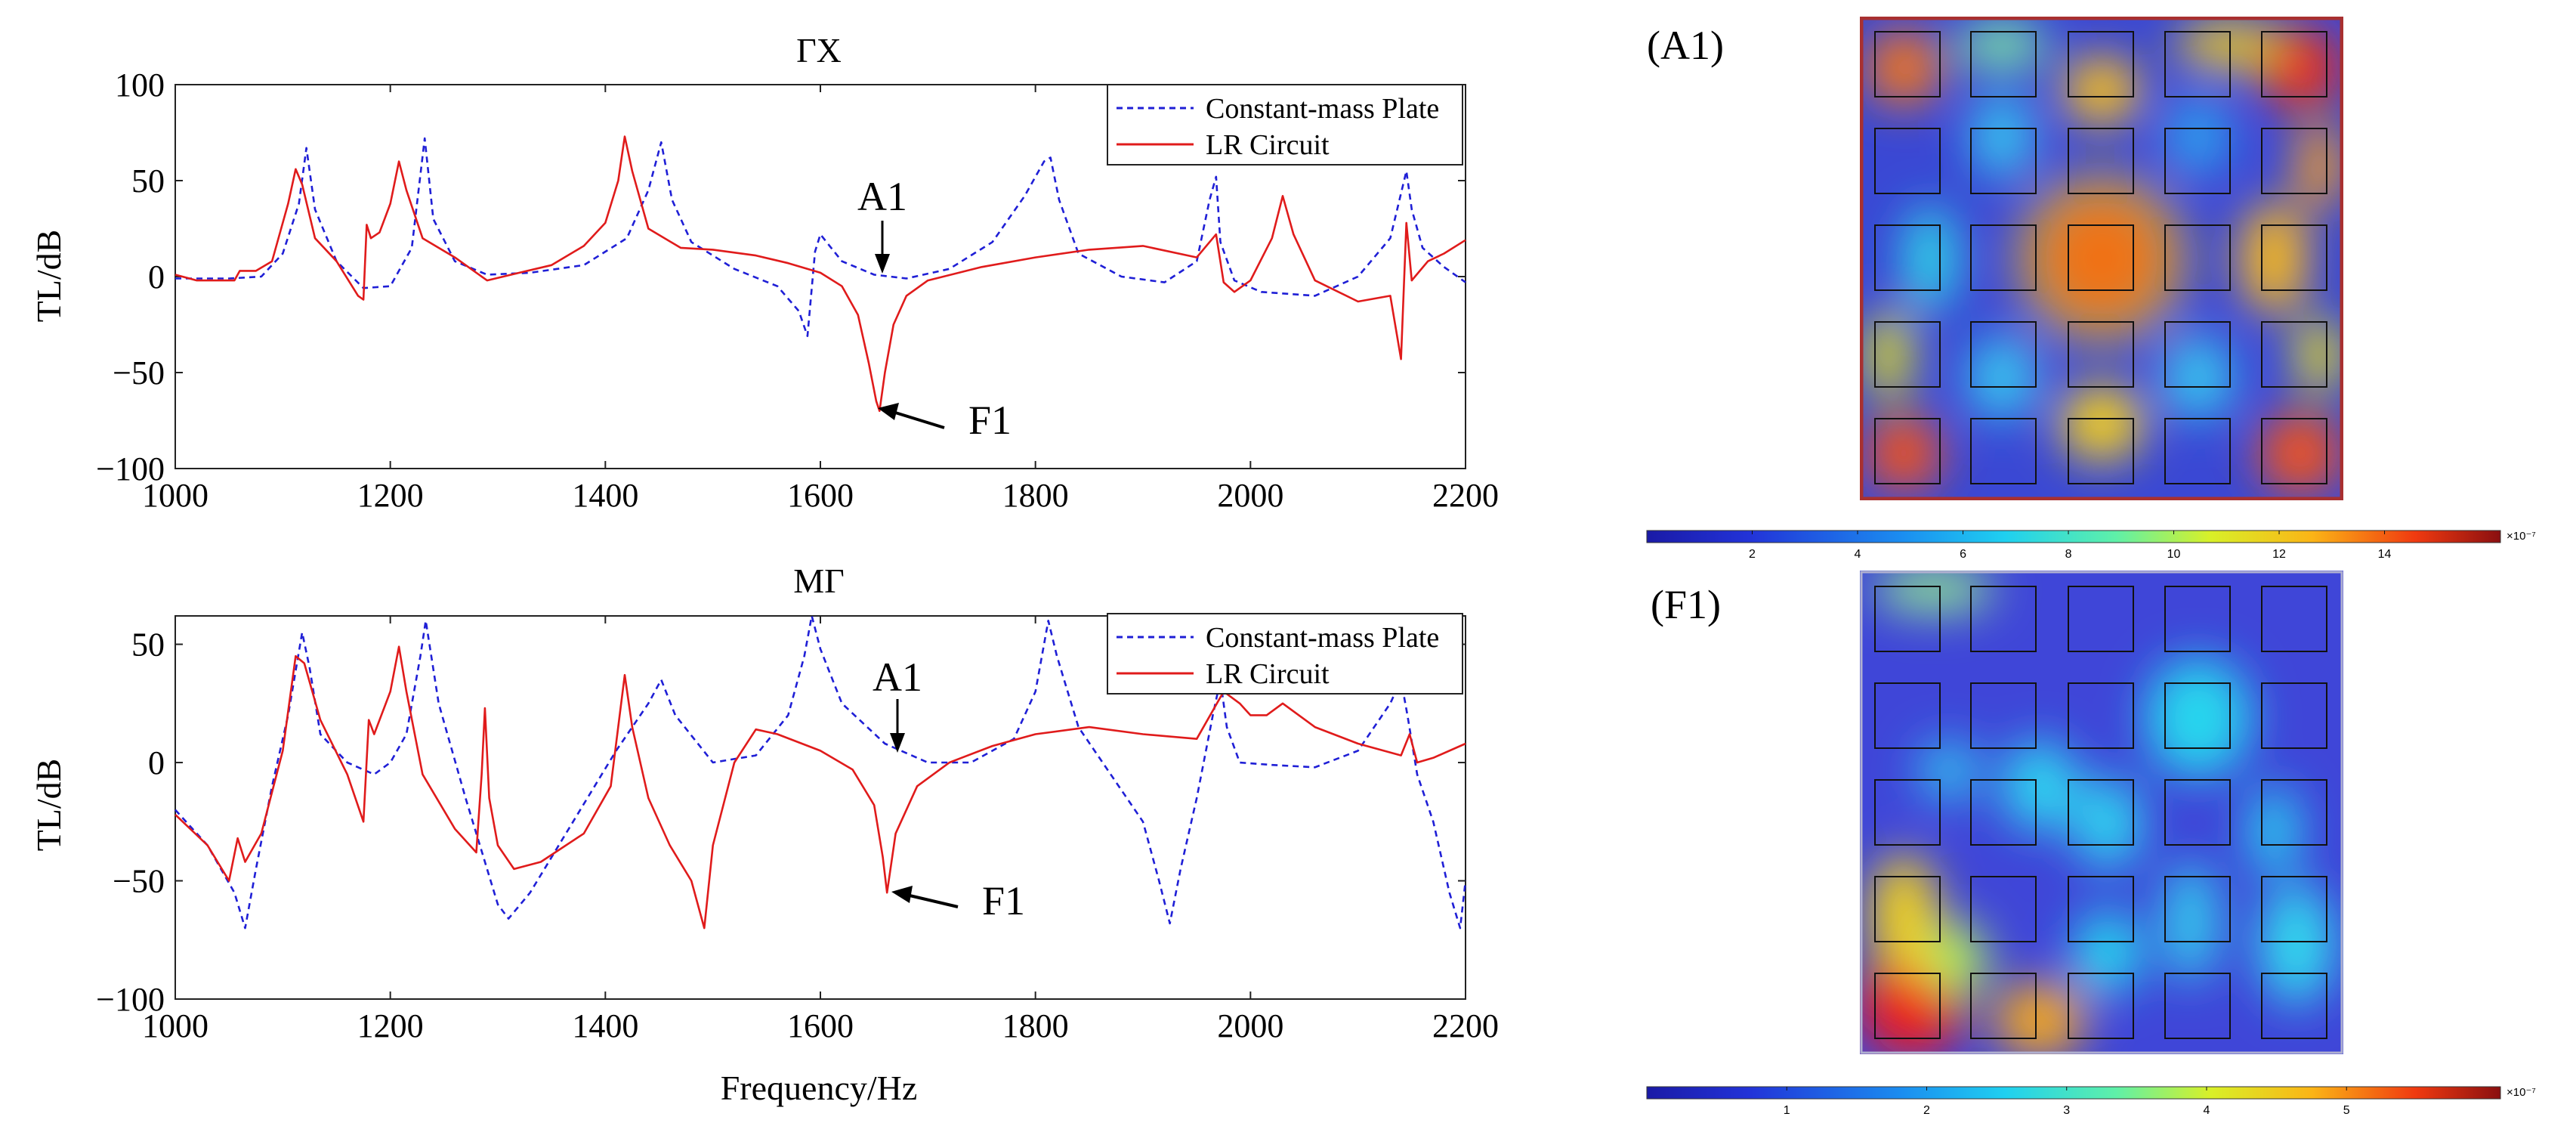  Describe the element at coordinates (1787, 1110) in the screenshot. I see `colorbar-tick-label: 1` at that location.